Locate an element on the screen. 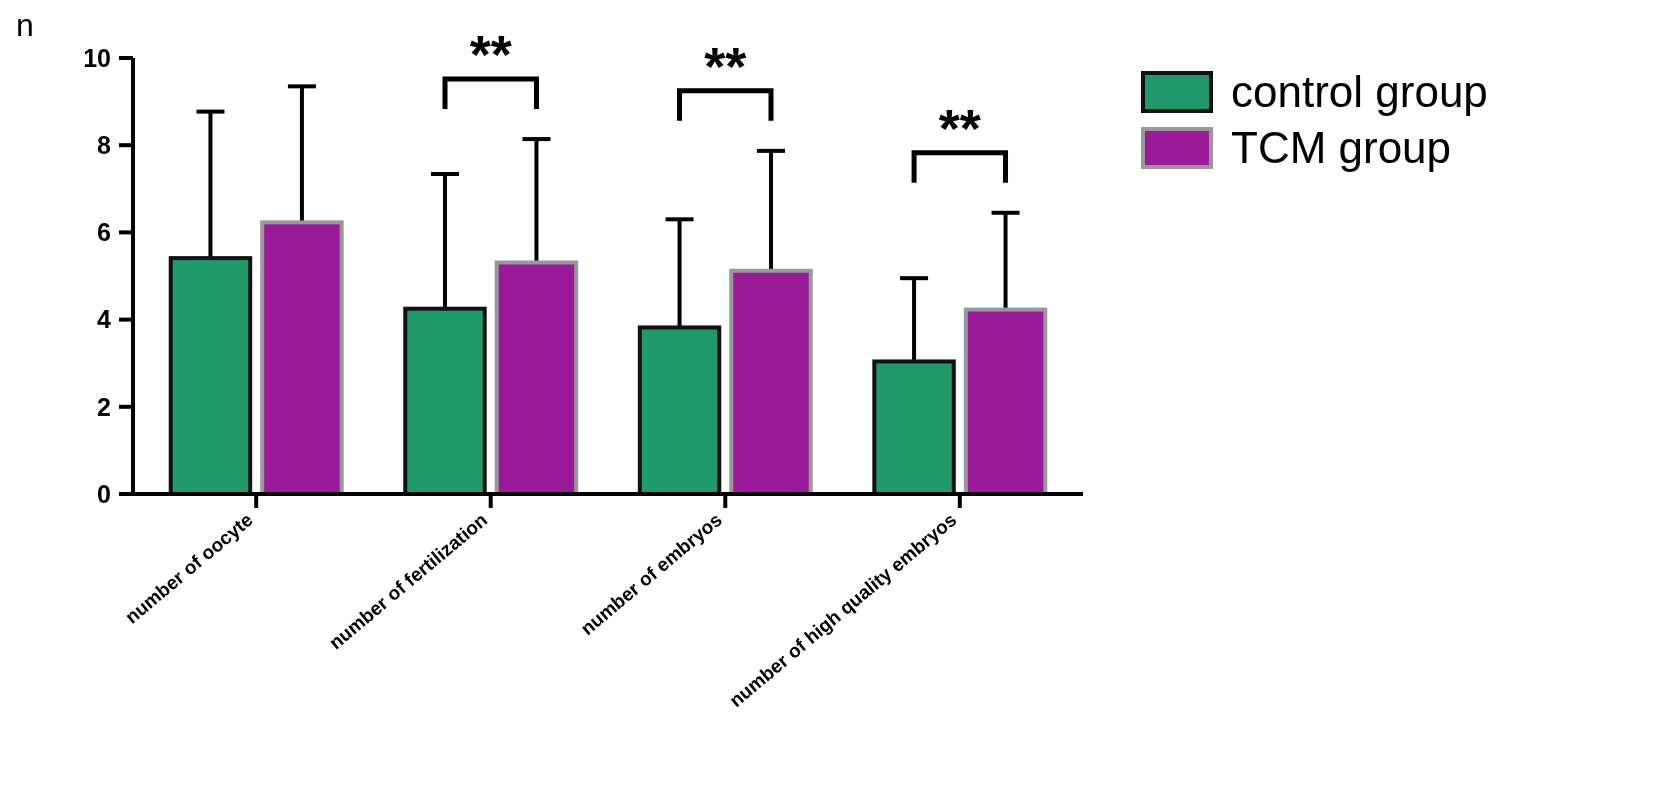 The height and width of the screenshot is (807, 1654). y-tick-label: 6 is located at coordinates (104, 232).